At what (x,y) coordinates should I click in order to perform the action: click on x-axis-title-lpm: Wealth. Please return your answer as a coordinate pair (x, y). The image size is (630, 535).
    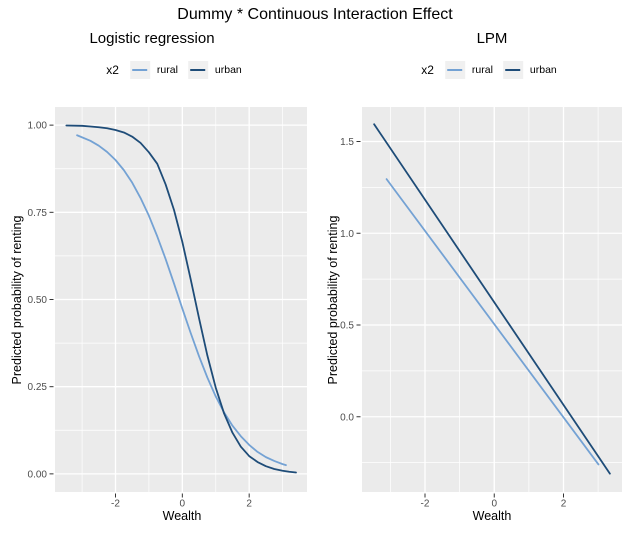
    Looking at the image, I should click on (492, 516).